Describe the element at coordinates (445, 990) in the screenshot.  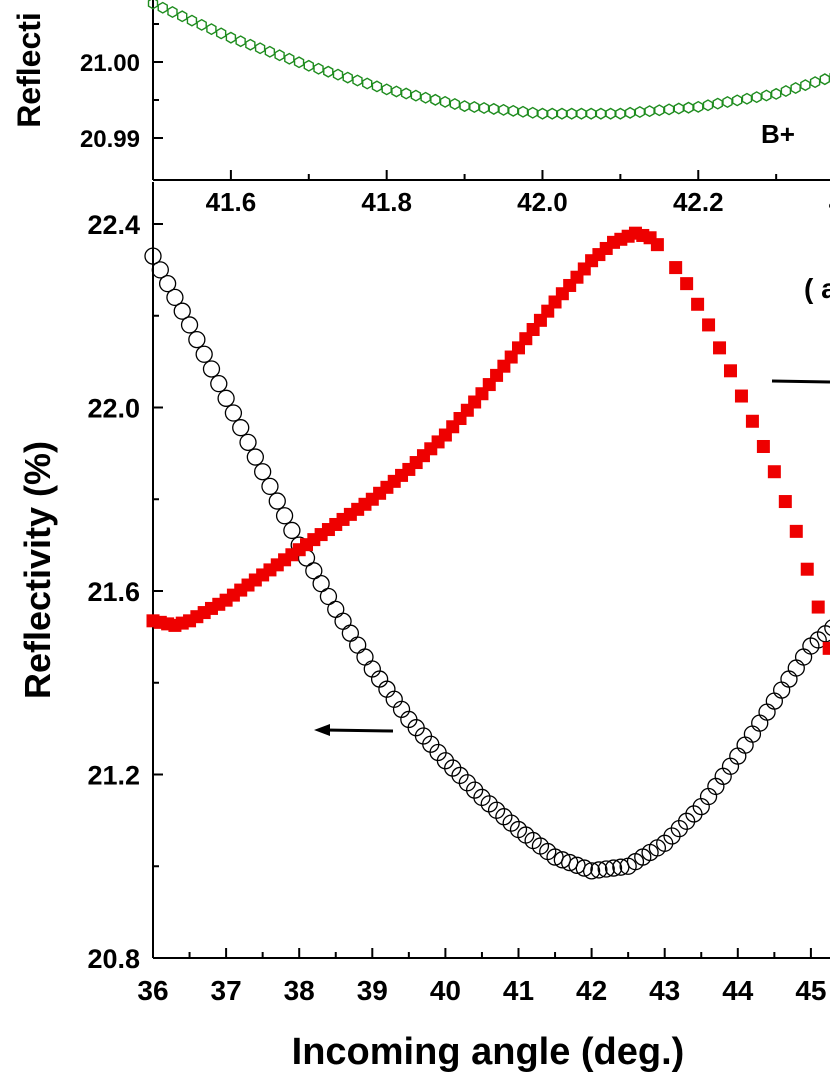
I see `main-x-tick-label: 40` at that location.